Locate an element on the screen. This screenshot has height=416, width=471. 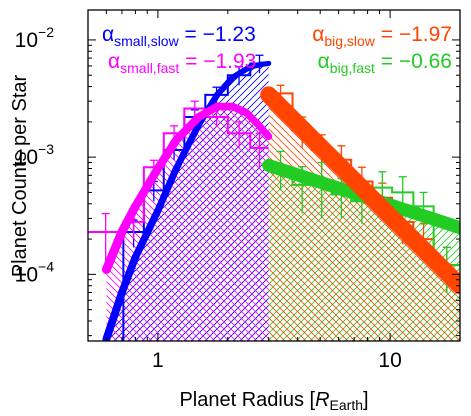
alpha-value: = −1.93 is located at coordinates (217, 61).